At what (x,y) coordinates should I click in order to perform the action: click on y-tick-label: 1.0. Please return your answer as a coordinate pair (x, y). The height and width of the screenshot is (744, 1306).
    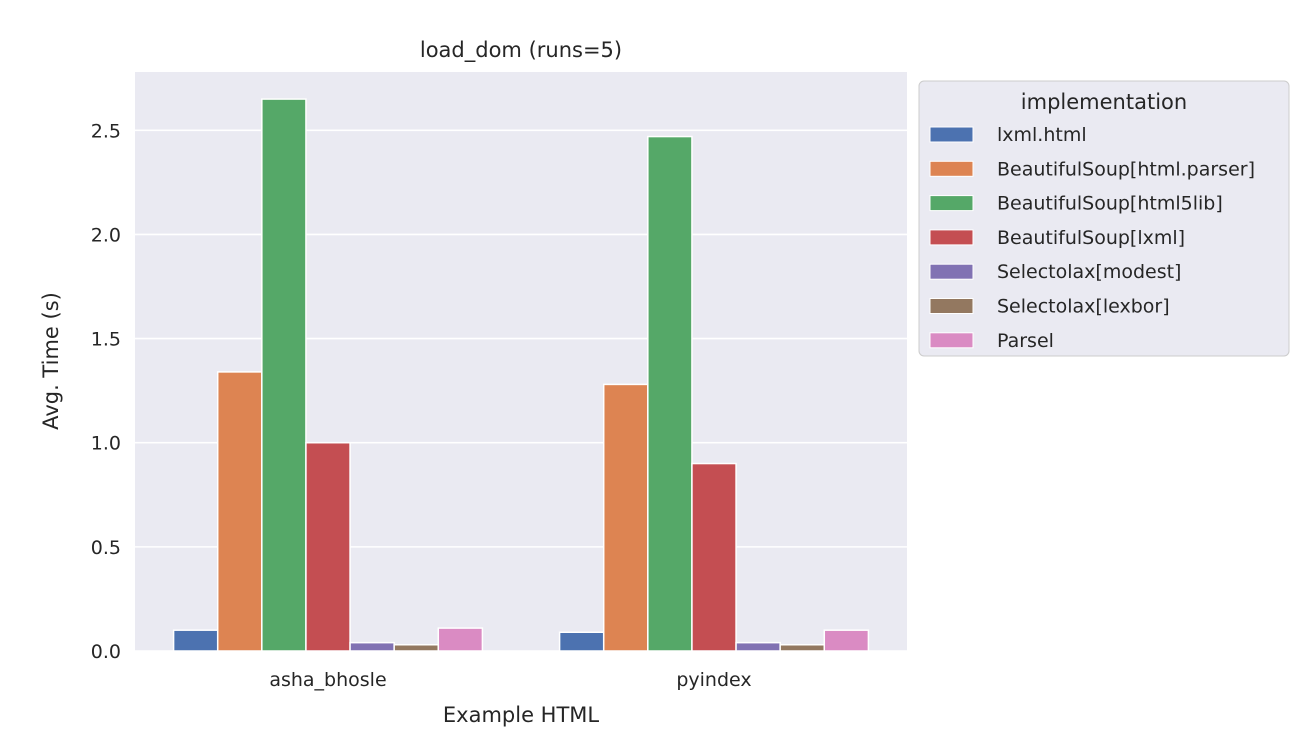
    Looking at the image, I should click on (106, 444).